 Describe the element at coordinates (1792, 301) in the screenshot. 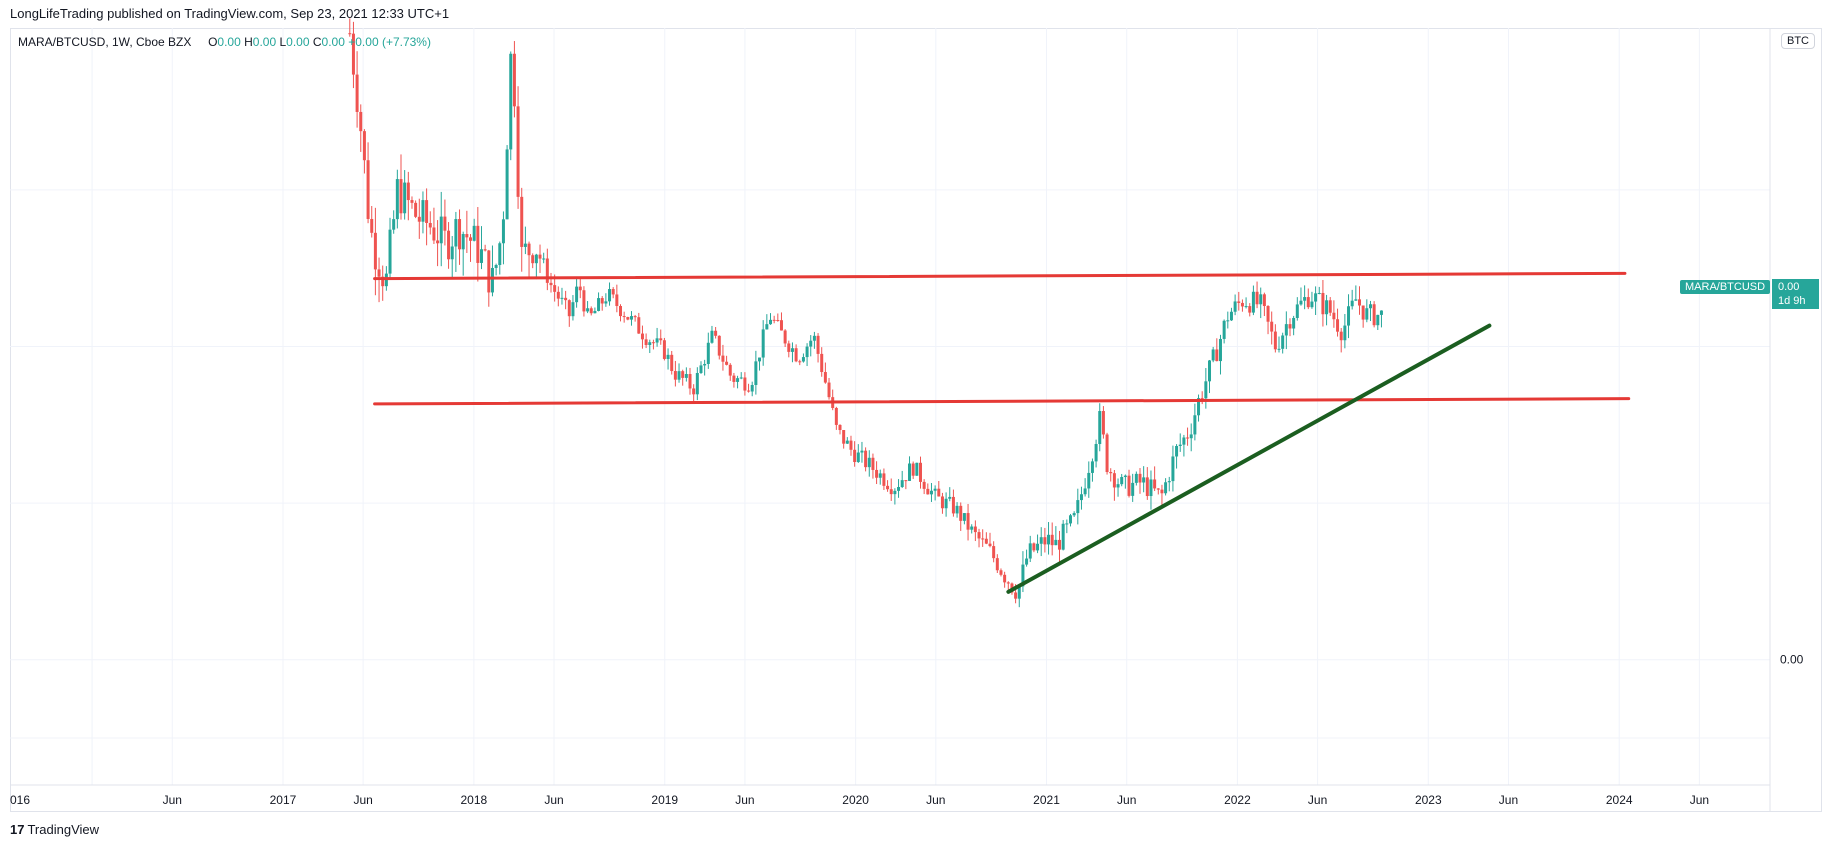

I see `bar-countdown: 1d 9h` at that location.